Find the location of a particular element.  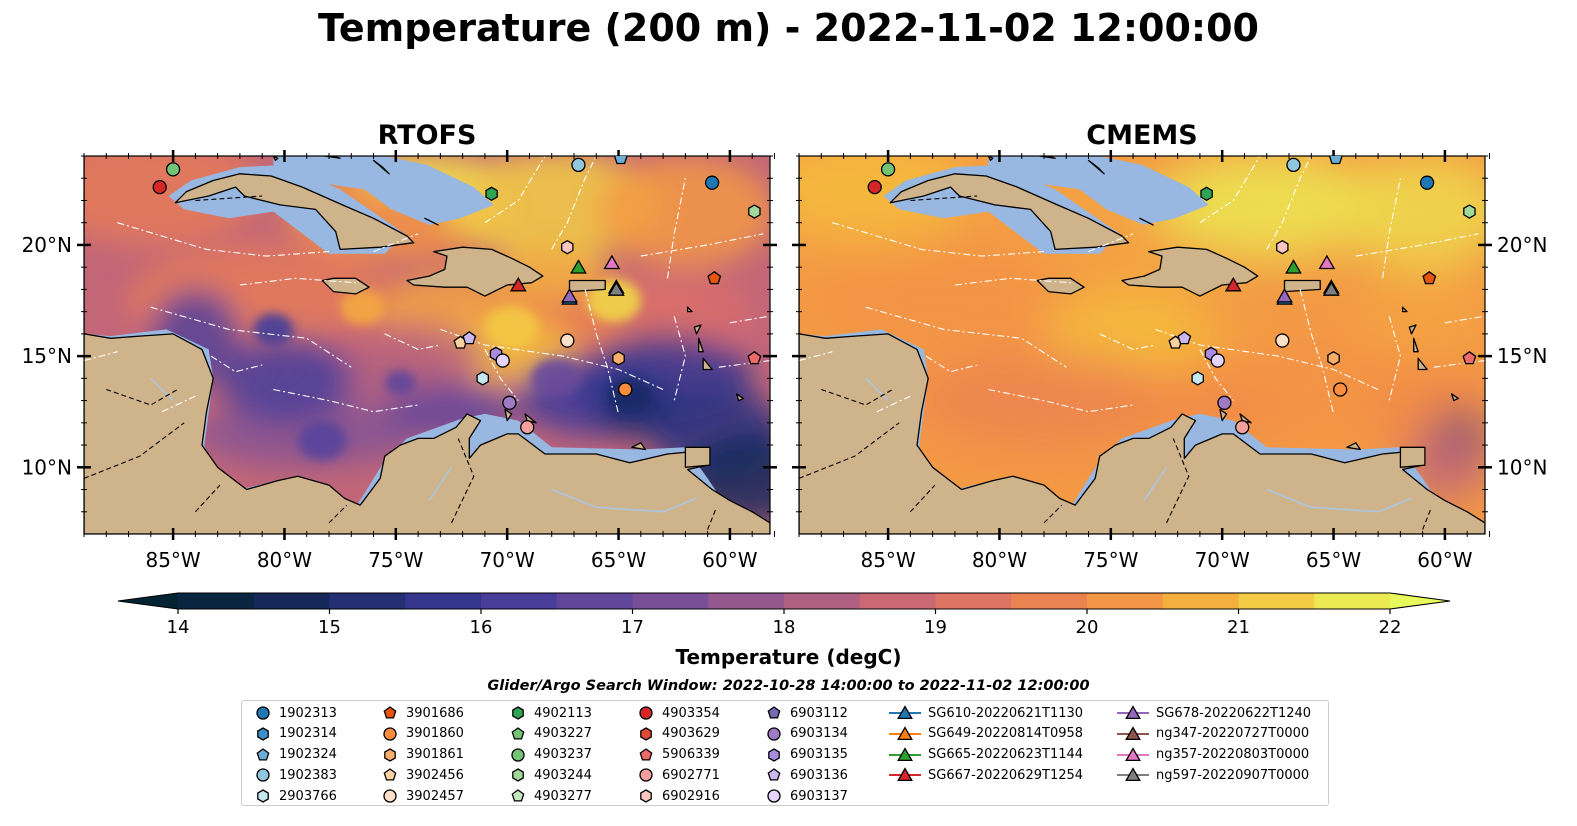

glider-SG667-20220629T1254-marker is located at coordinates (1233, 284).